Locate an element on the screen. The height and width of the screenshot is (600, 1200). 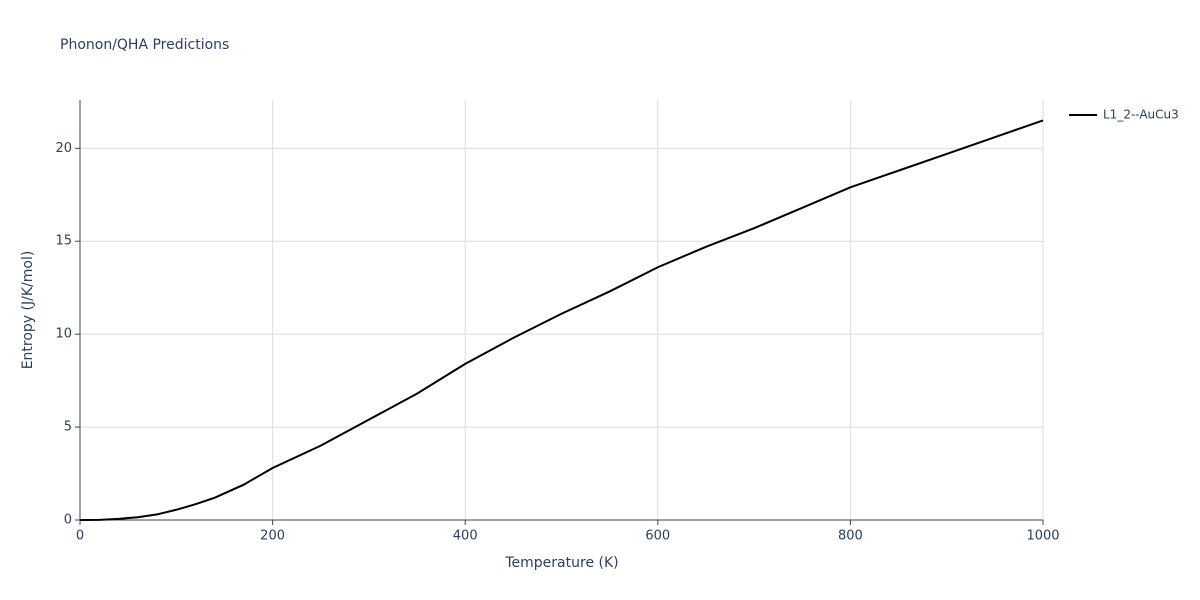
y-tick-label: 0 is located at coordinates (68, 520).